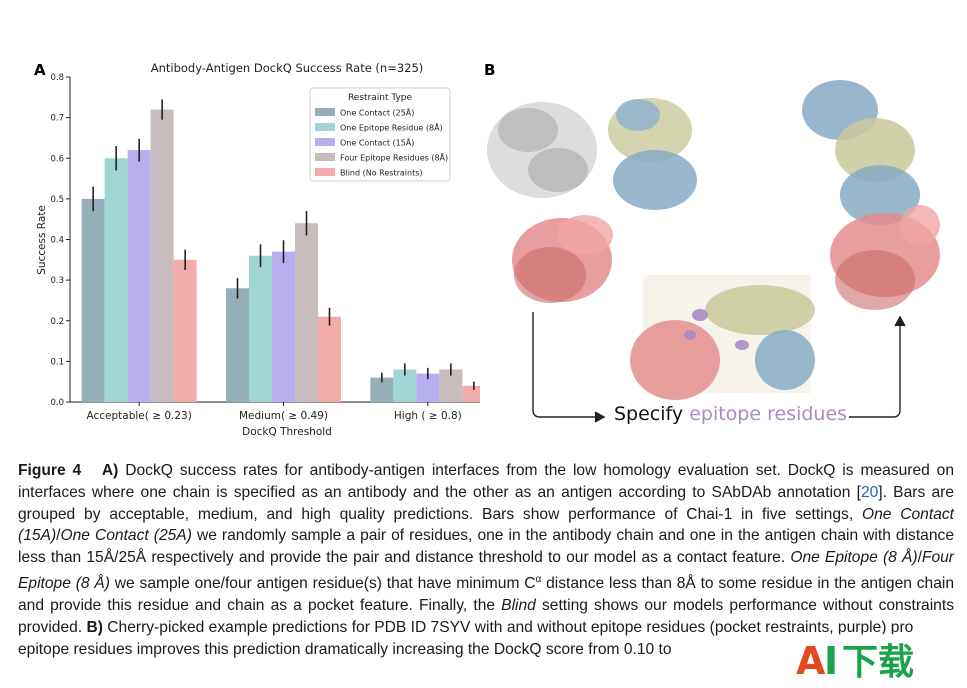 The width and height of the screenshot is (967, 688). What do you see at coordinates (878, 662) in the screenshot?
I see `watermark-chinese: 下载` at bounding box center [878, 662].